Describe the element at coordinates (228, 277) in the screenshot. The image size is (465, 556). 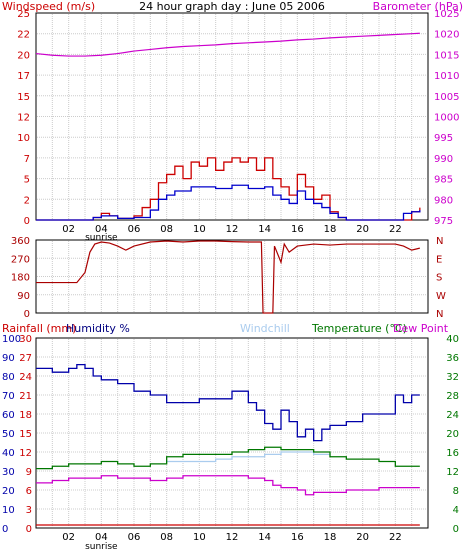
I see `wind-direction-line` at that location.